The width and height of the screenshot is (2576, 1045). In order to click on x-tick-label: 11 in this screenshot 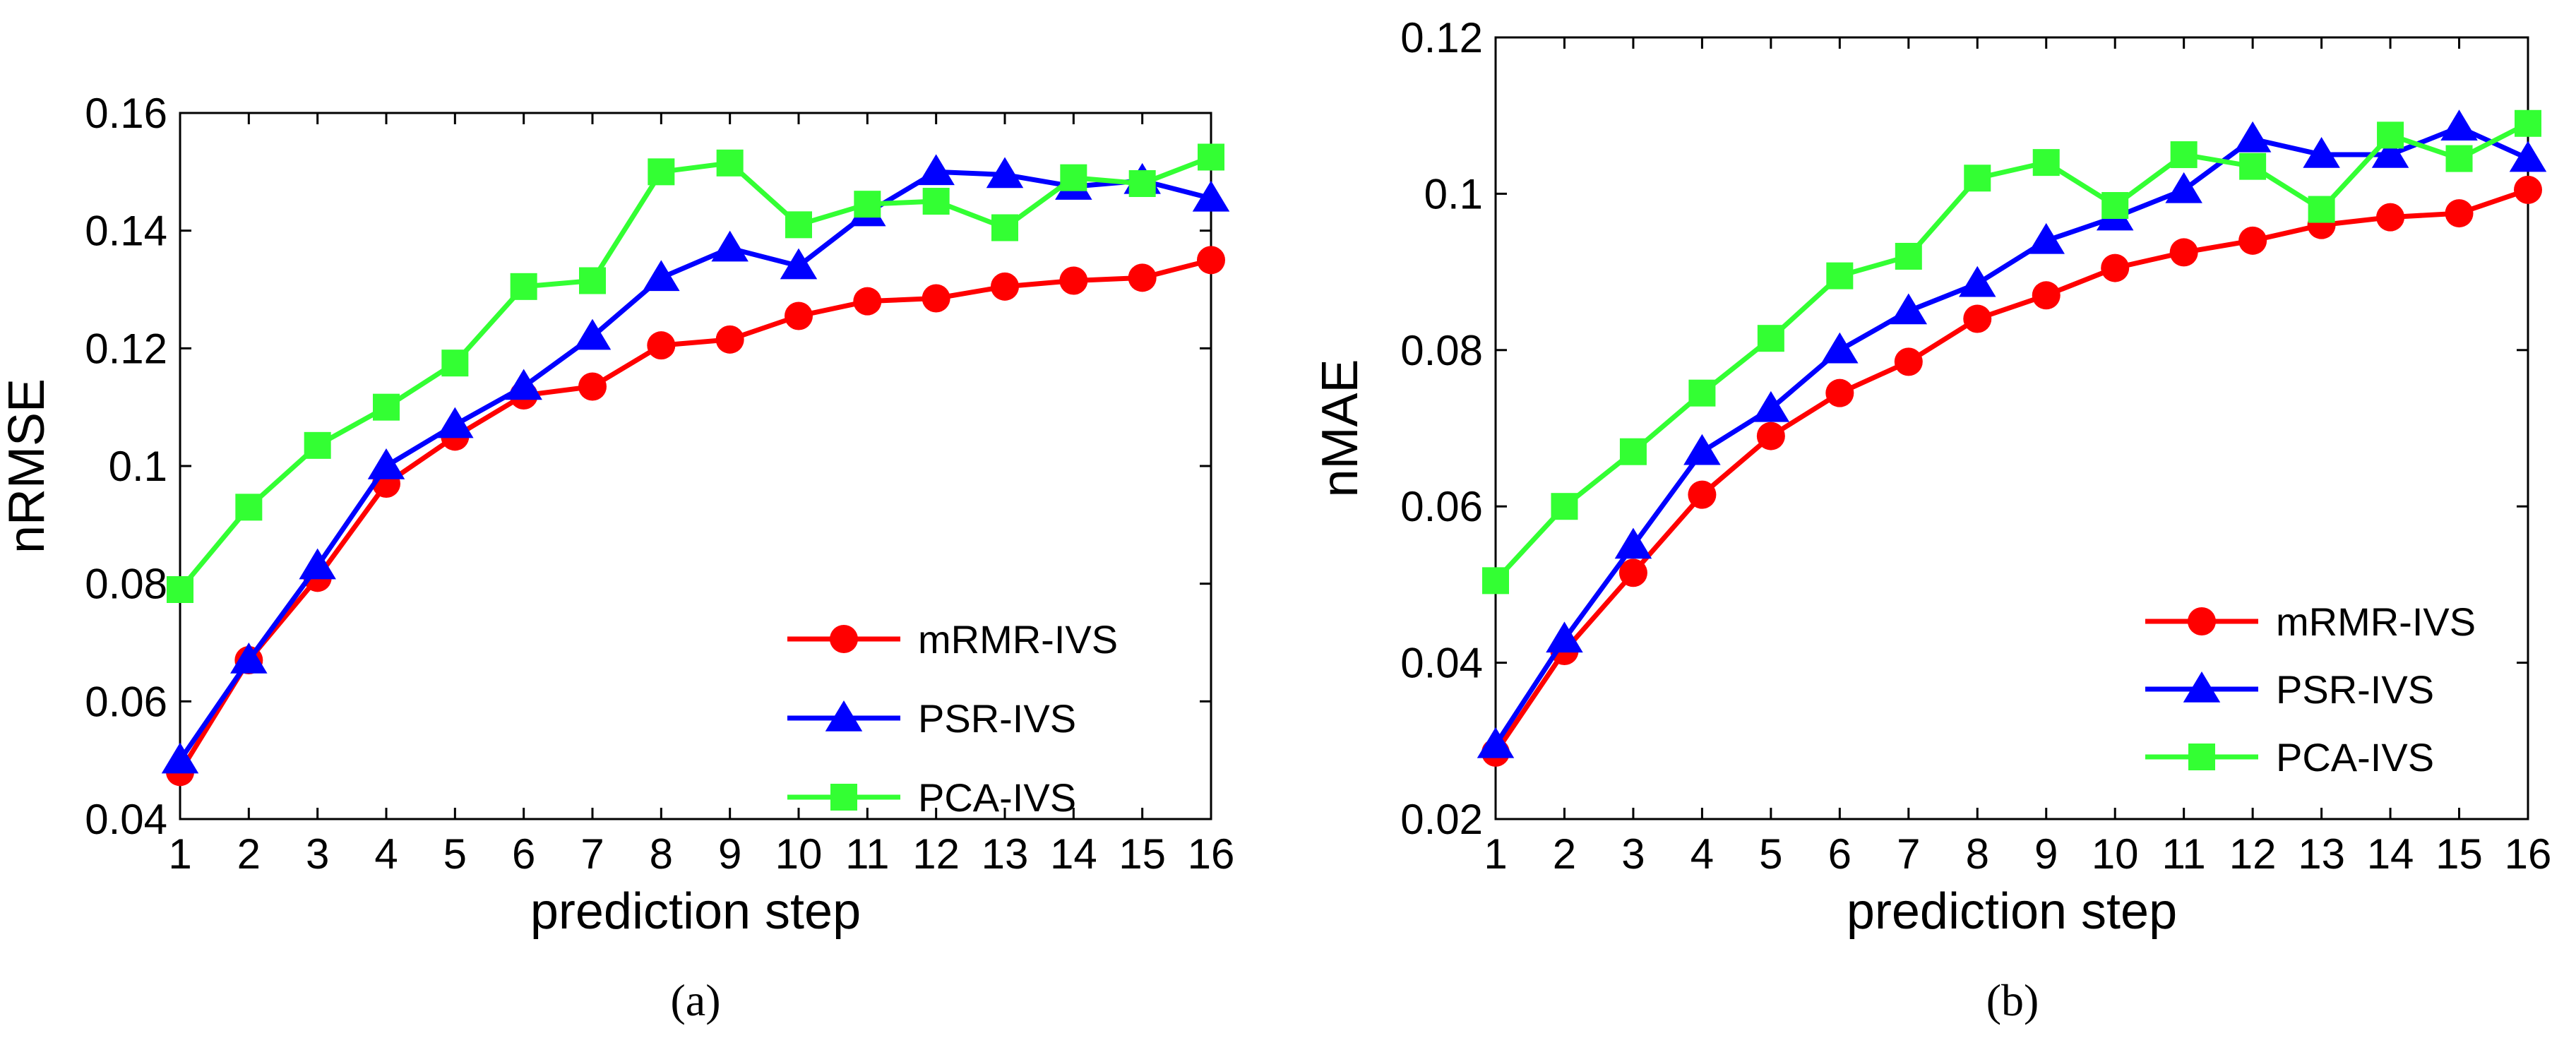, I will do `click(2184, 854)`.